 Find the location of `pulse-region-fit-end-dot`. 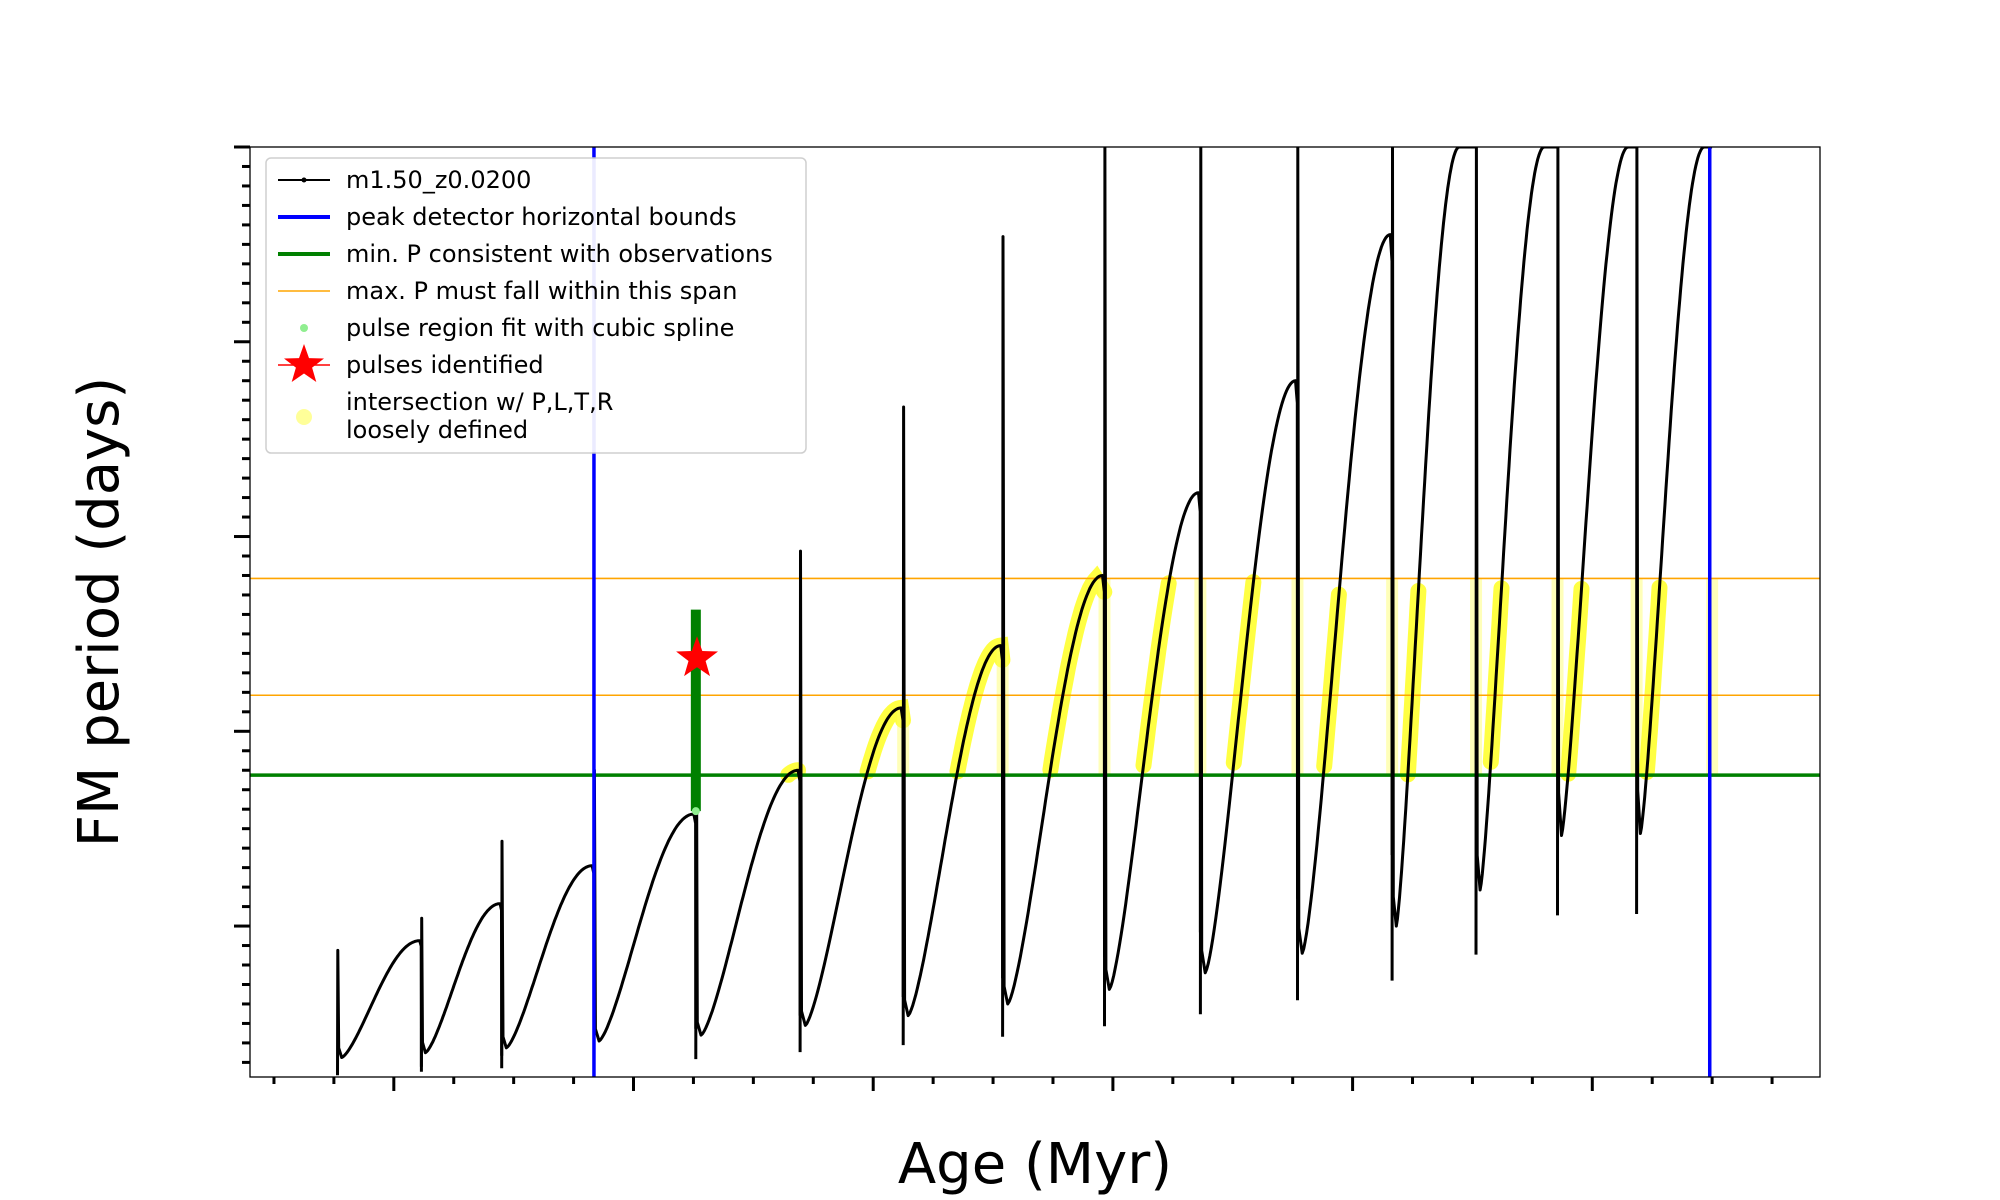

pulse-region-fit-end-dot is located at coordinates (695, 811).